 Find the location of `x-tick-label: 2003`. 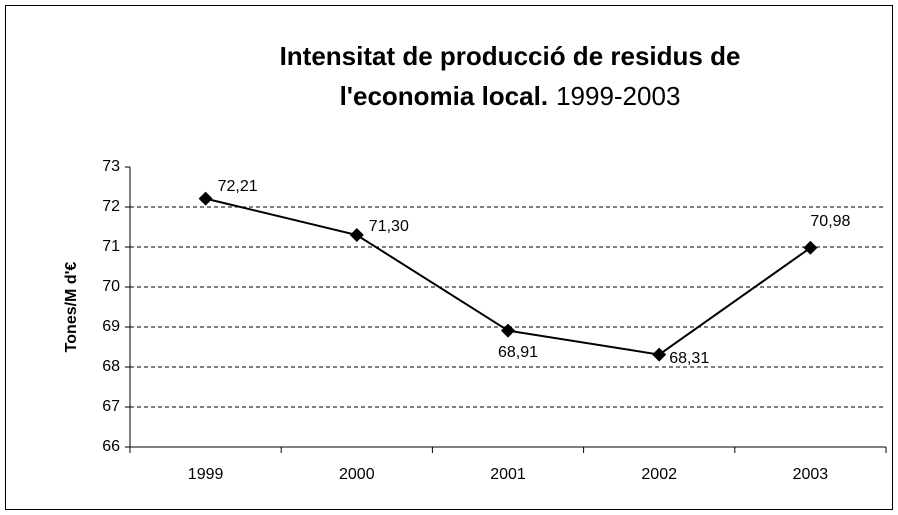

x-tick-label: 2003 is located at coordinates (811, 474).